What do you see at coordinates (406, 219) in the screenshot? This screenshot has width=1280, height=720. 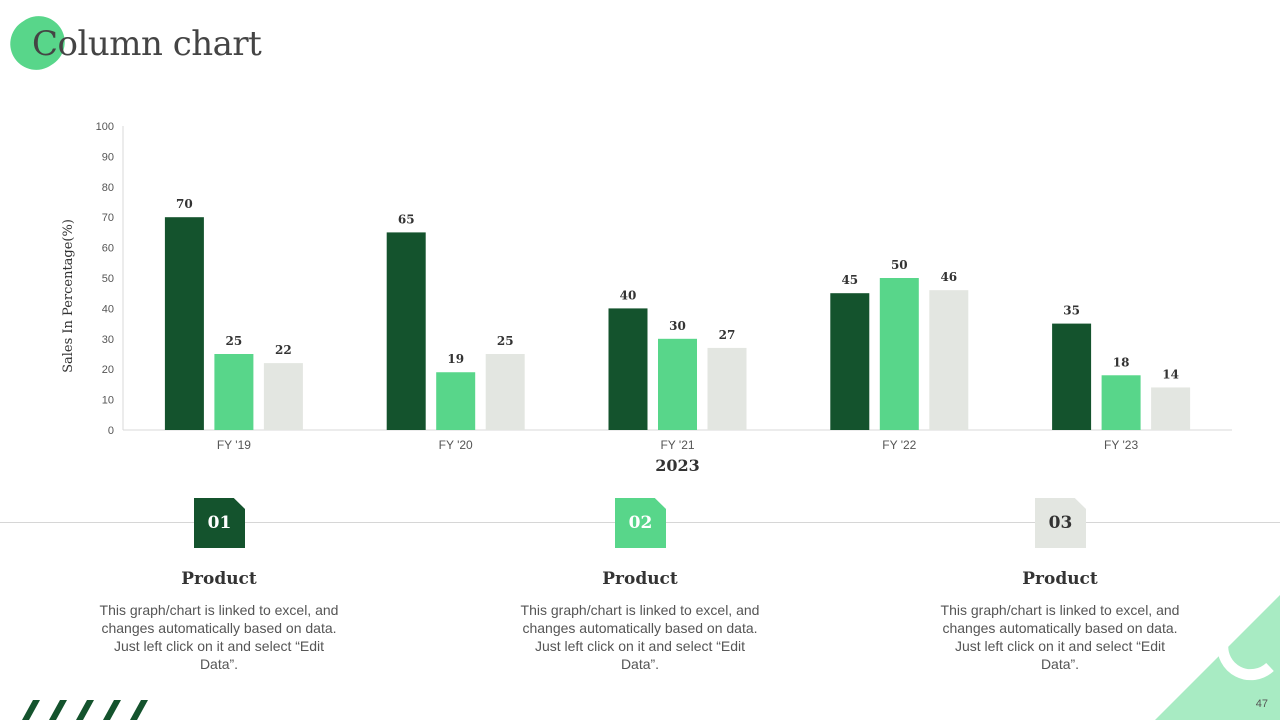 I see `data-label: 65` at bounding box center [406, 219].